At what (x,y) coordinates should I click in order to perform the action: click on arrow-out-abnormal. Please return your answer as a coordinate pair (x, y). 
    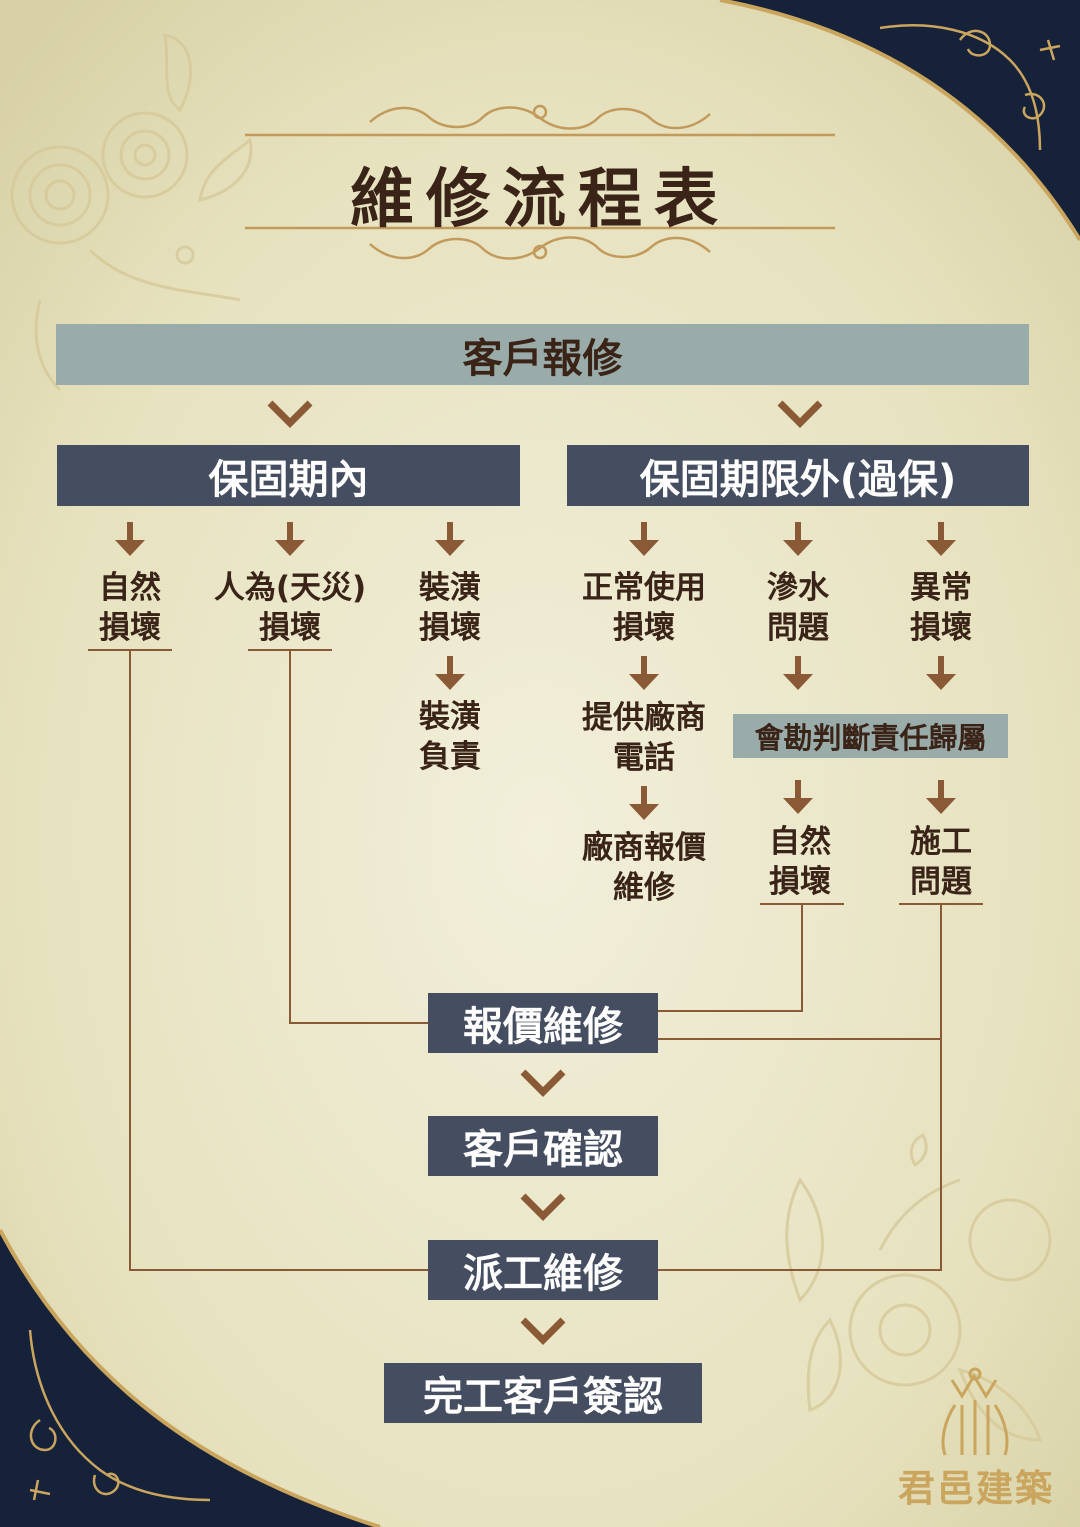
    Looking at the image, I should click on (941, 539).